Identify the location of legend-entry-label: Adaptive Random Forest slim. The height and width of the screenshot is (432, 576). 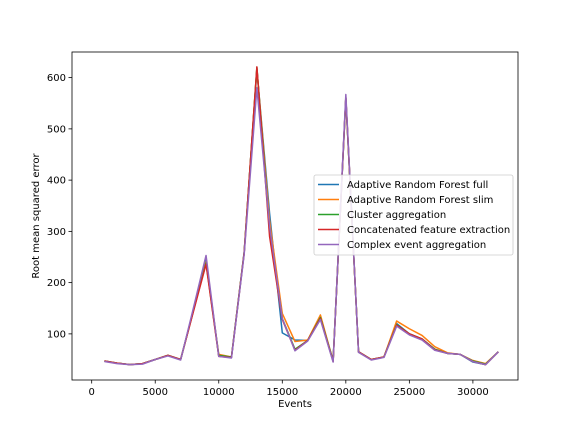
(420, 200).